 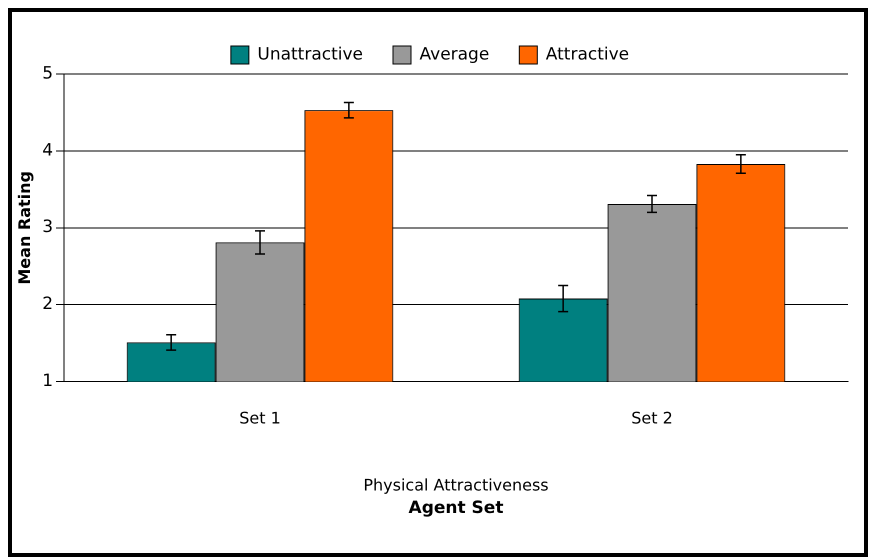 I want to click on text: Agent Set, so click(x=456, y=508).